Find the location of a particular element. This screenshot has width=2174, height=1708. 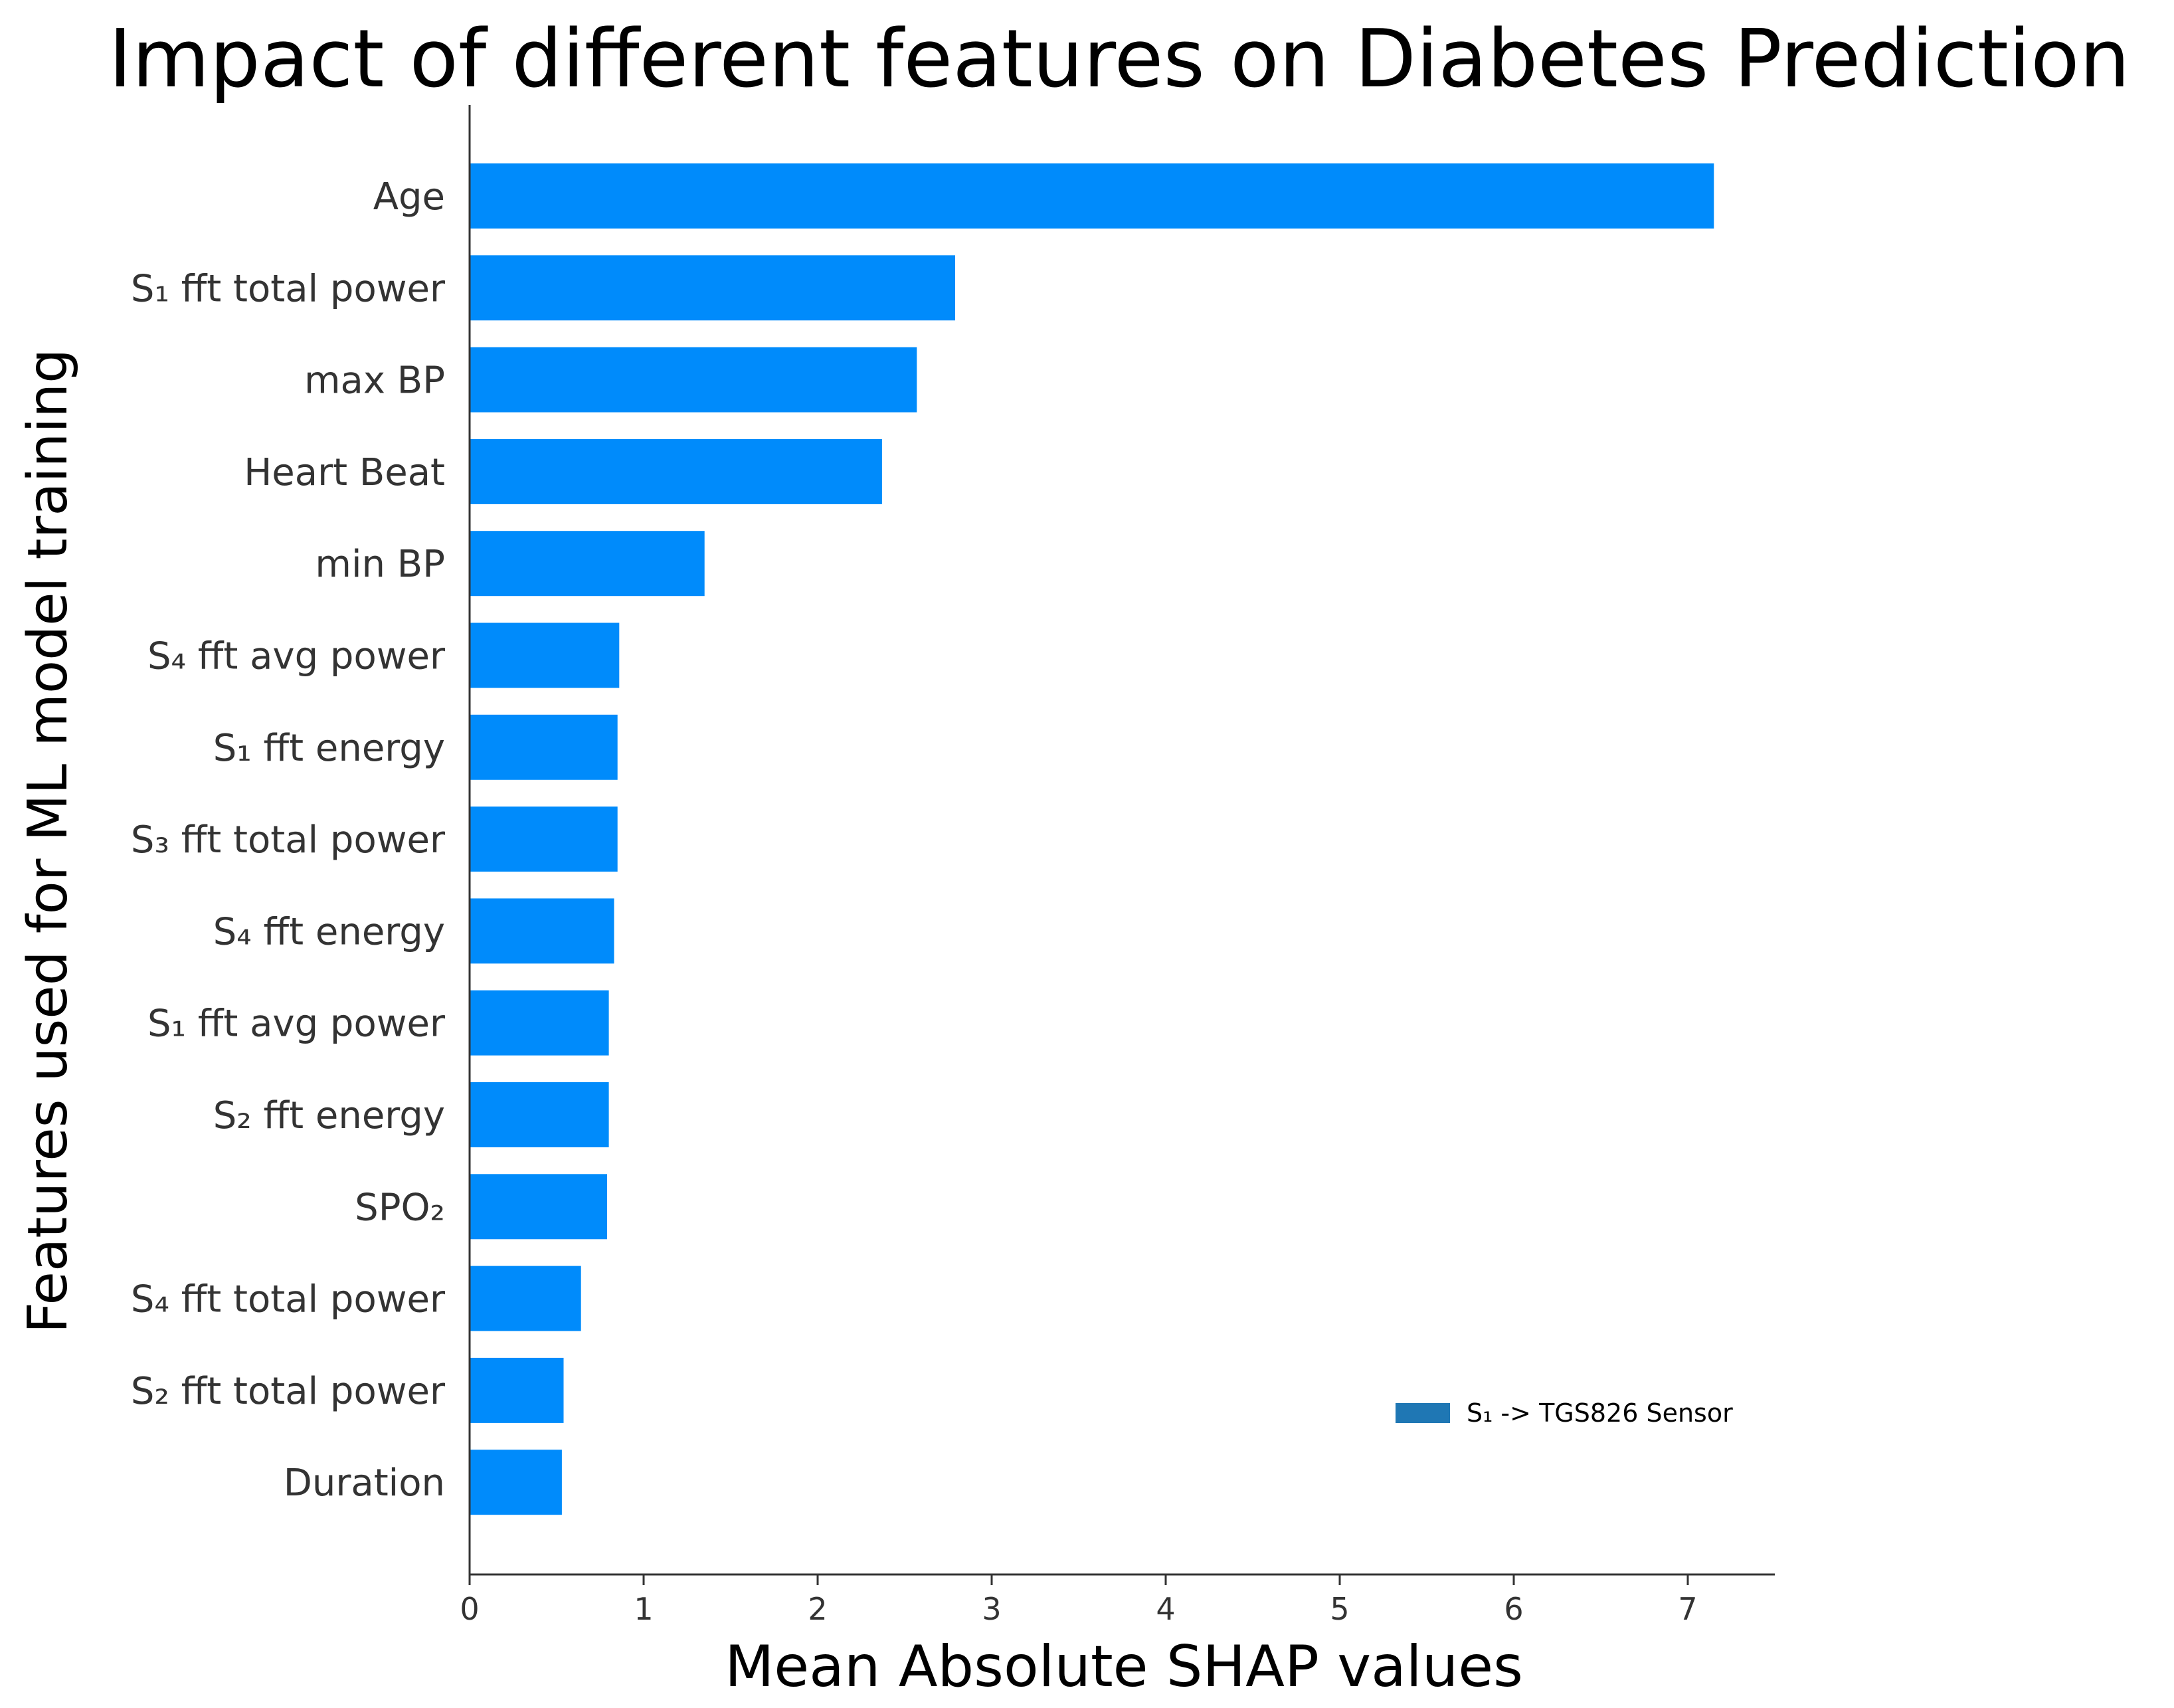

category-label-0: Age is located at coordinates (409, 197).